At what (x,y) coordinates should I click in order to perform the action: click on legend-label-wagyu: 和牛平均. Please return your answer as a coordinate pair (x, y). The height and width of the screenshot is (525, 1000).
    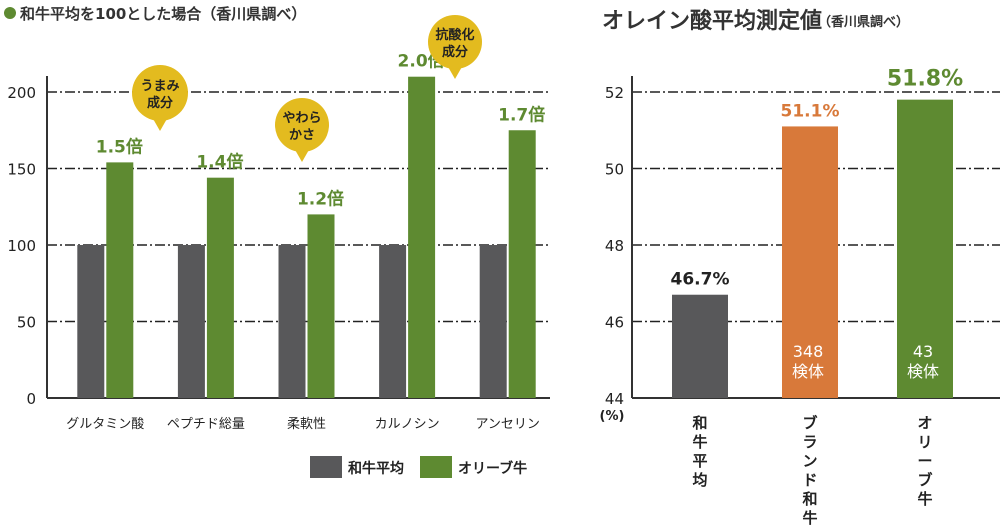
    Looking at the image, I should click on (376, 468).